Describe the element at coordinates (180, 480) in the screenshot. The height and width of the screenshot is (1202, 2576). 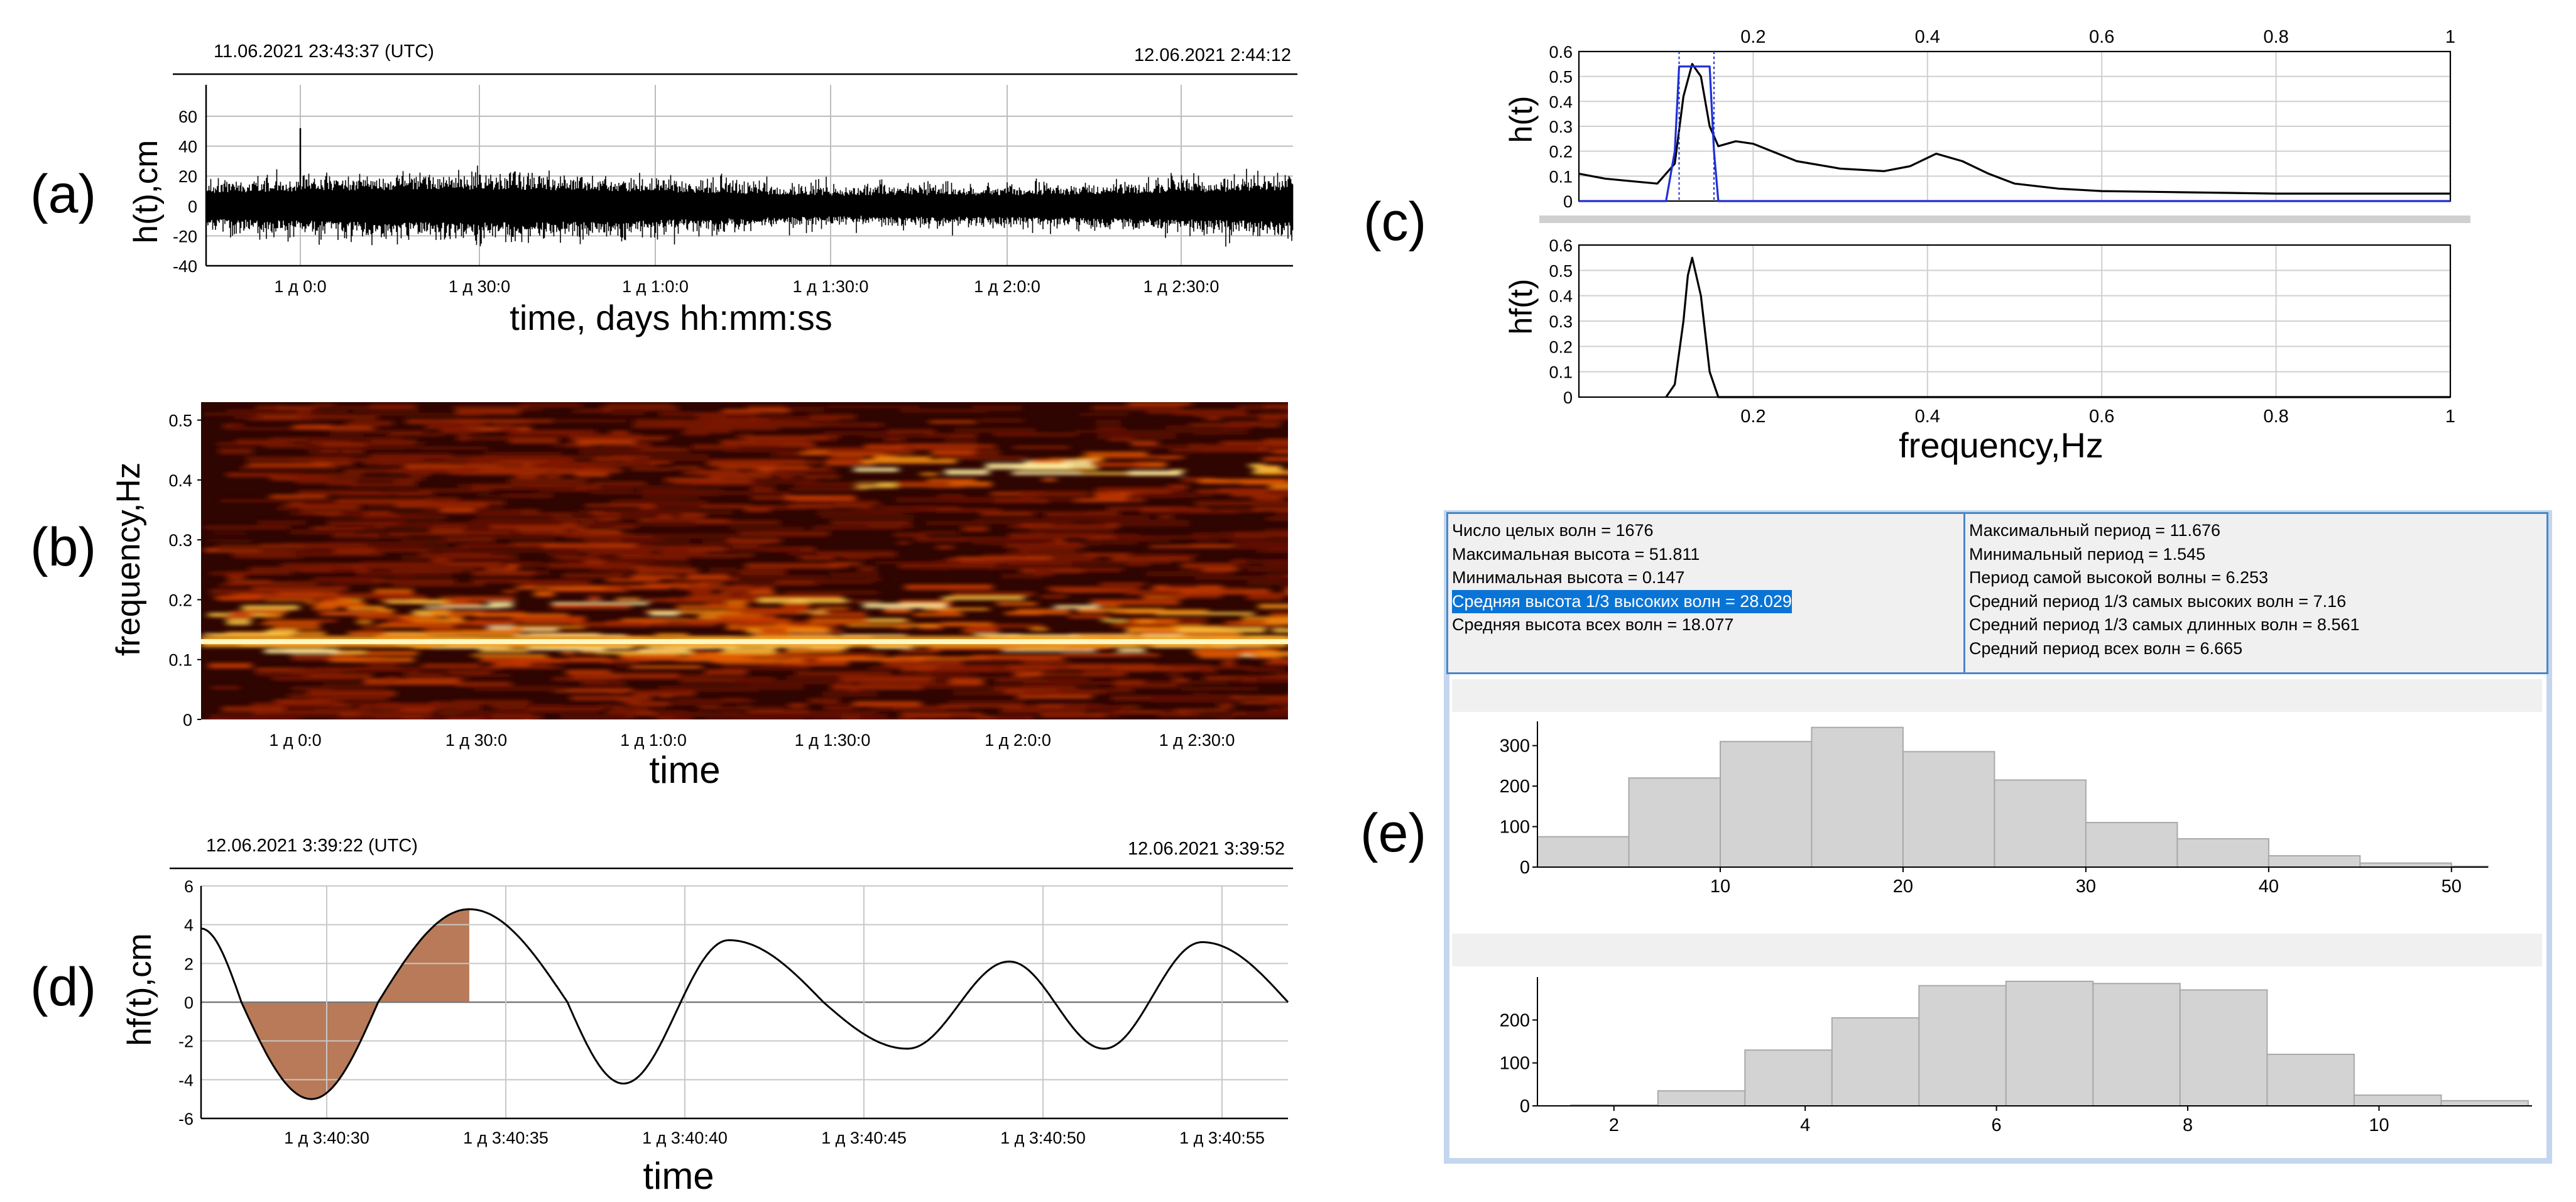
I see `chart-b-ytick-label: 0.4` at that location.